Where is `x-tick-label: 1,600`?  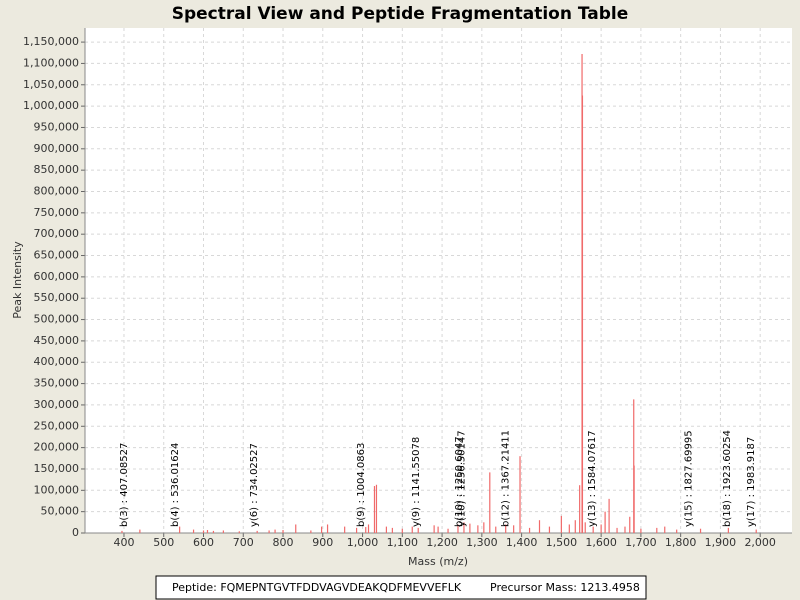 x-tick-label: 1,600 is located at coordinates (601, 542).